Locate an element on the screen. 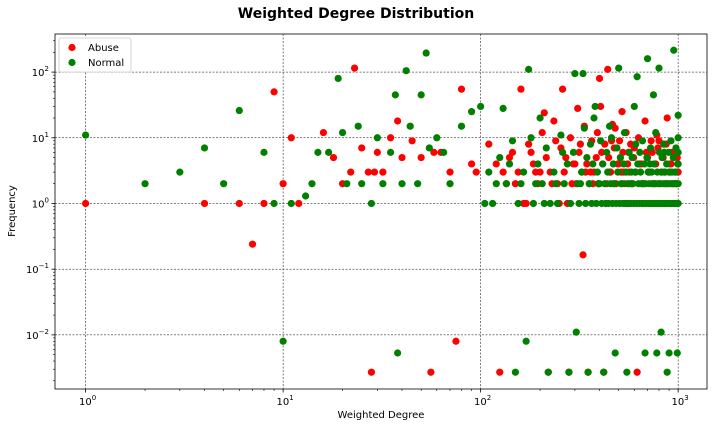 The image size is (712, 426). legend-box is located at coordinates (95, 55).